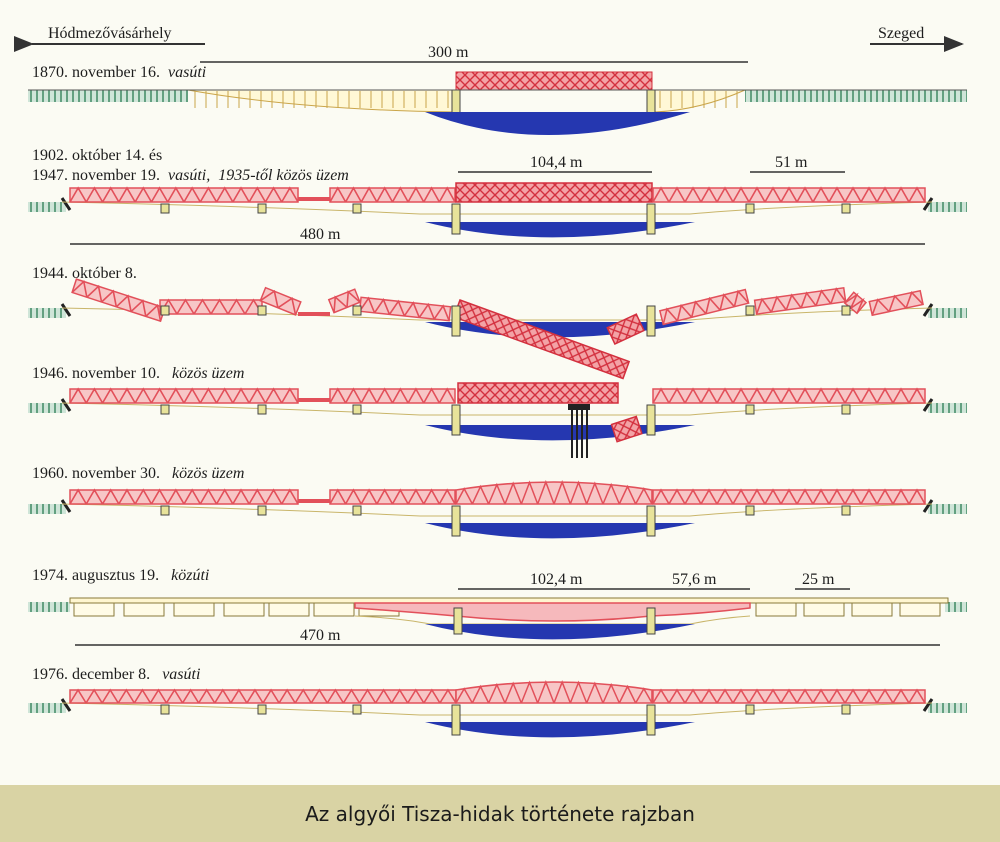 The height and width of the screenshot is (842, 1000). I want to click on row-1944-date: 1944. október 8., so click(84, 273).